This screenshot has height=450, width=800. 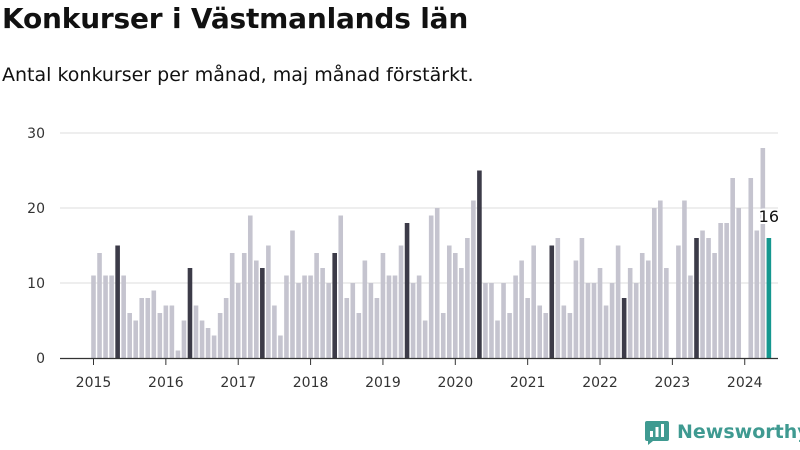 I want to click on x-tick-label: 2020, so click(x=455, y=383).